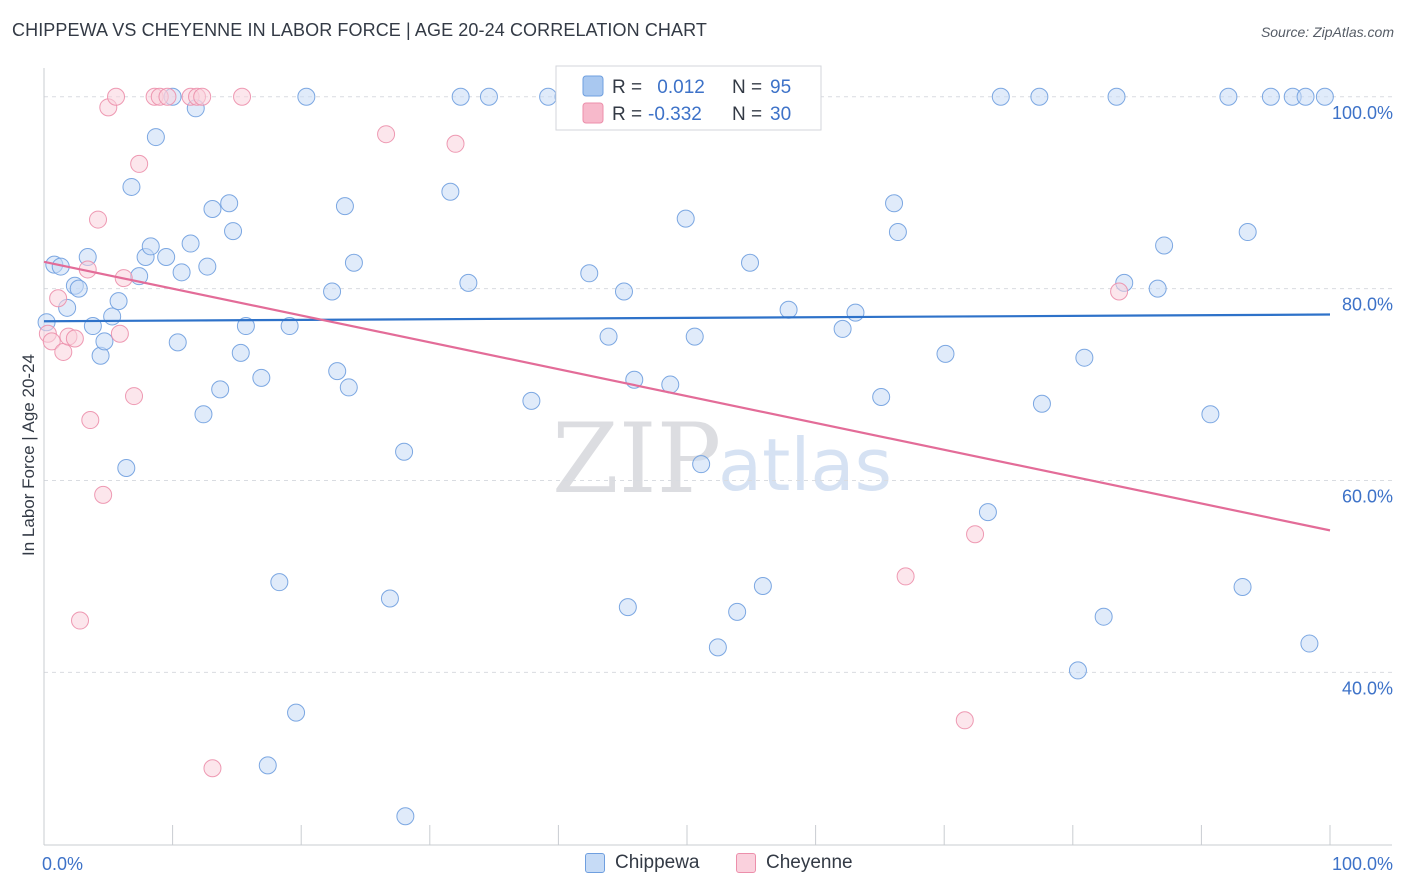 The width and height of the screenshot is (1406, 892). Describe the element at coordinates (593, 86) in the screenshot. I see `legend-swatch-chippewa` at that location.